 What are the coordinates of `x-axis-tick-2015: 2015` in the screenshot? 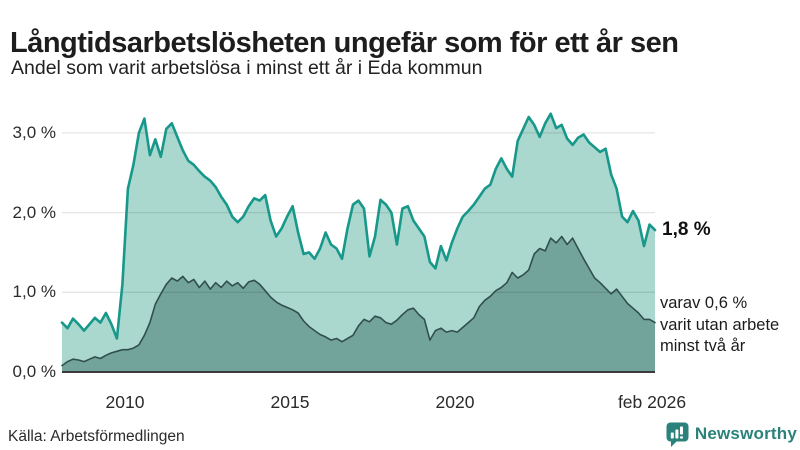 It's located at (290, 402).